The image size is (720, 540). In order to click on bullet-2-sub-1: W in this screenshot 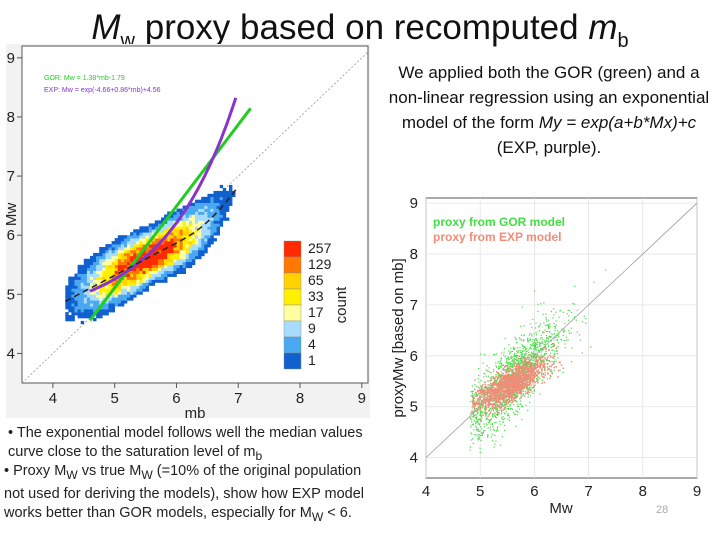, I will do `click(72, 474)`.